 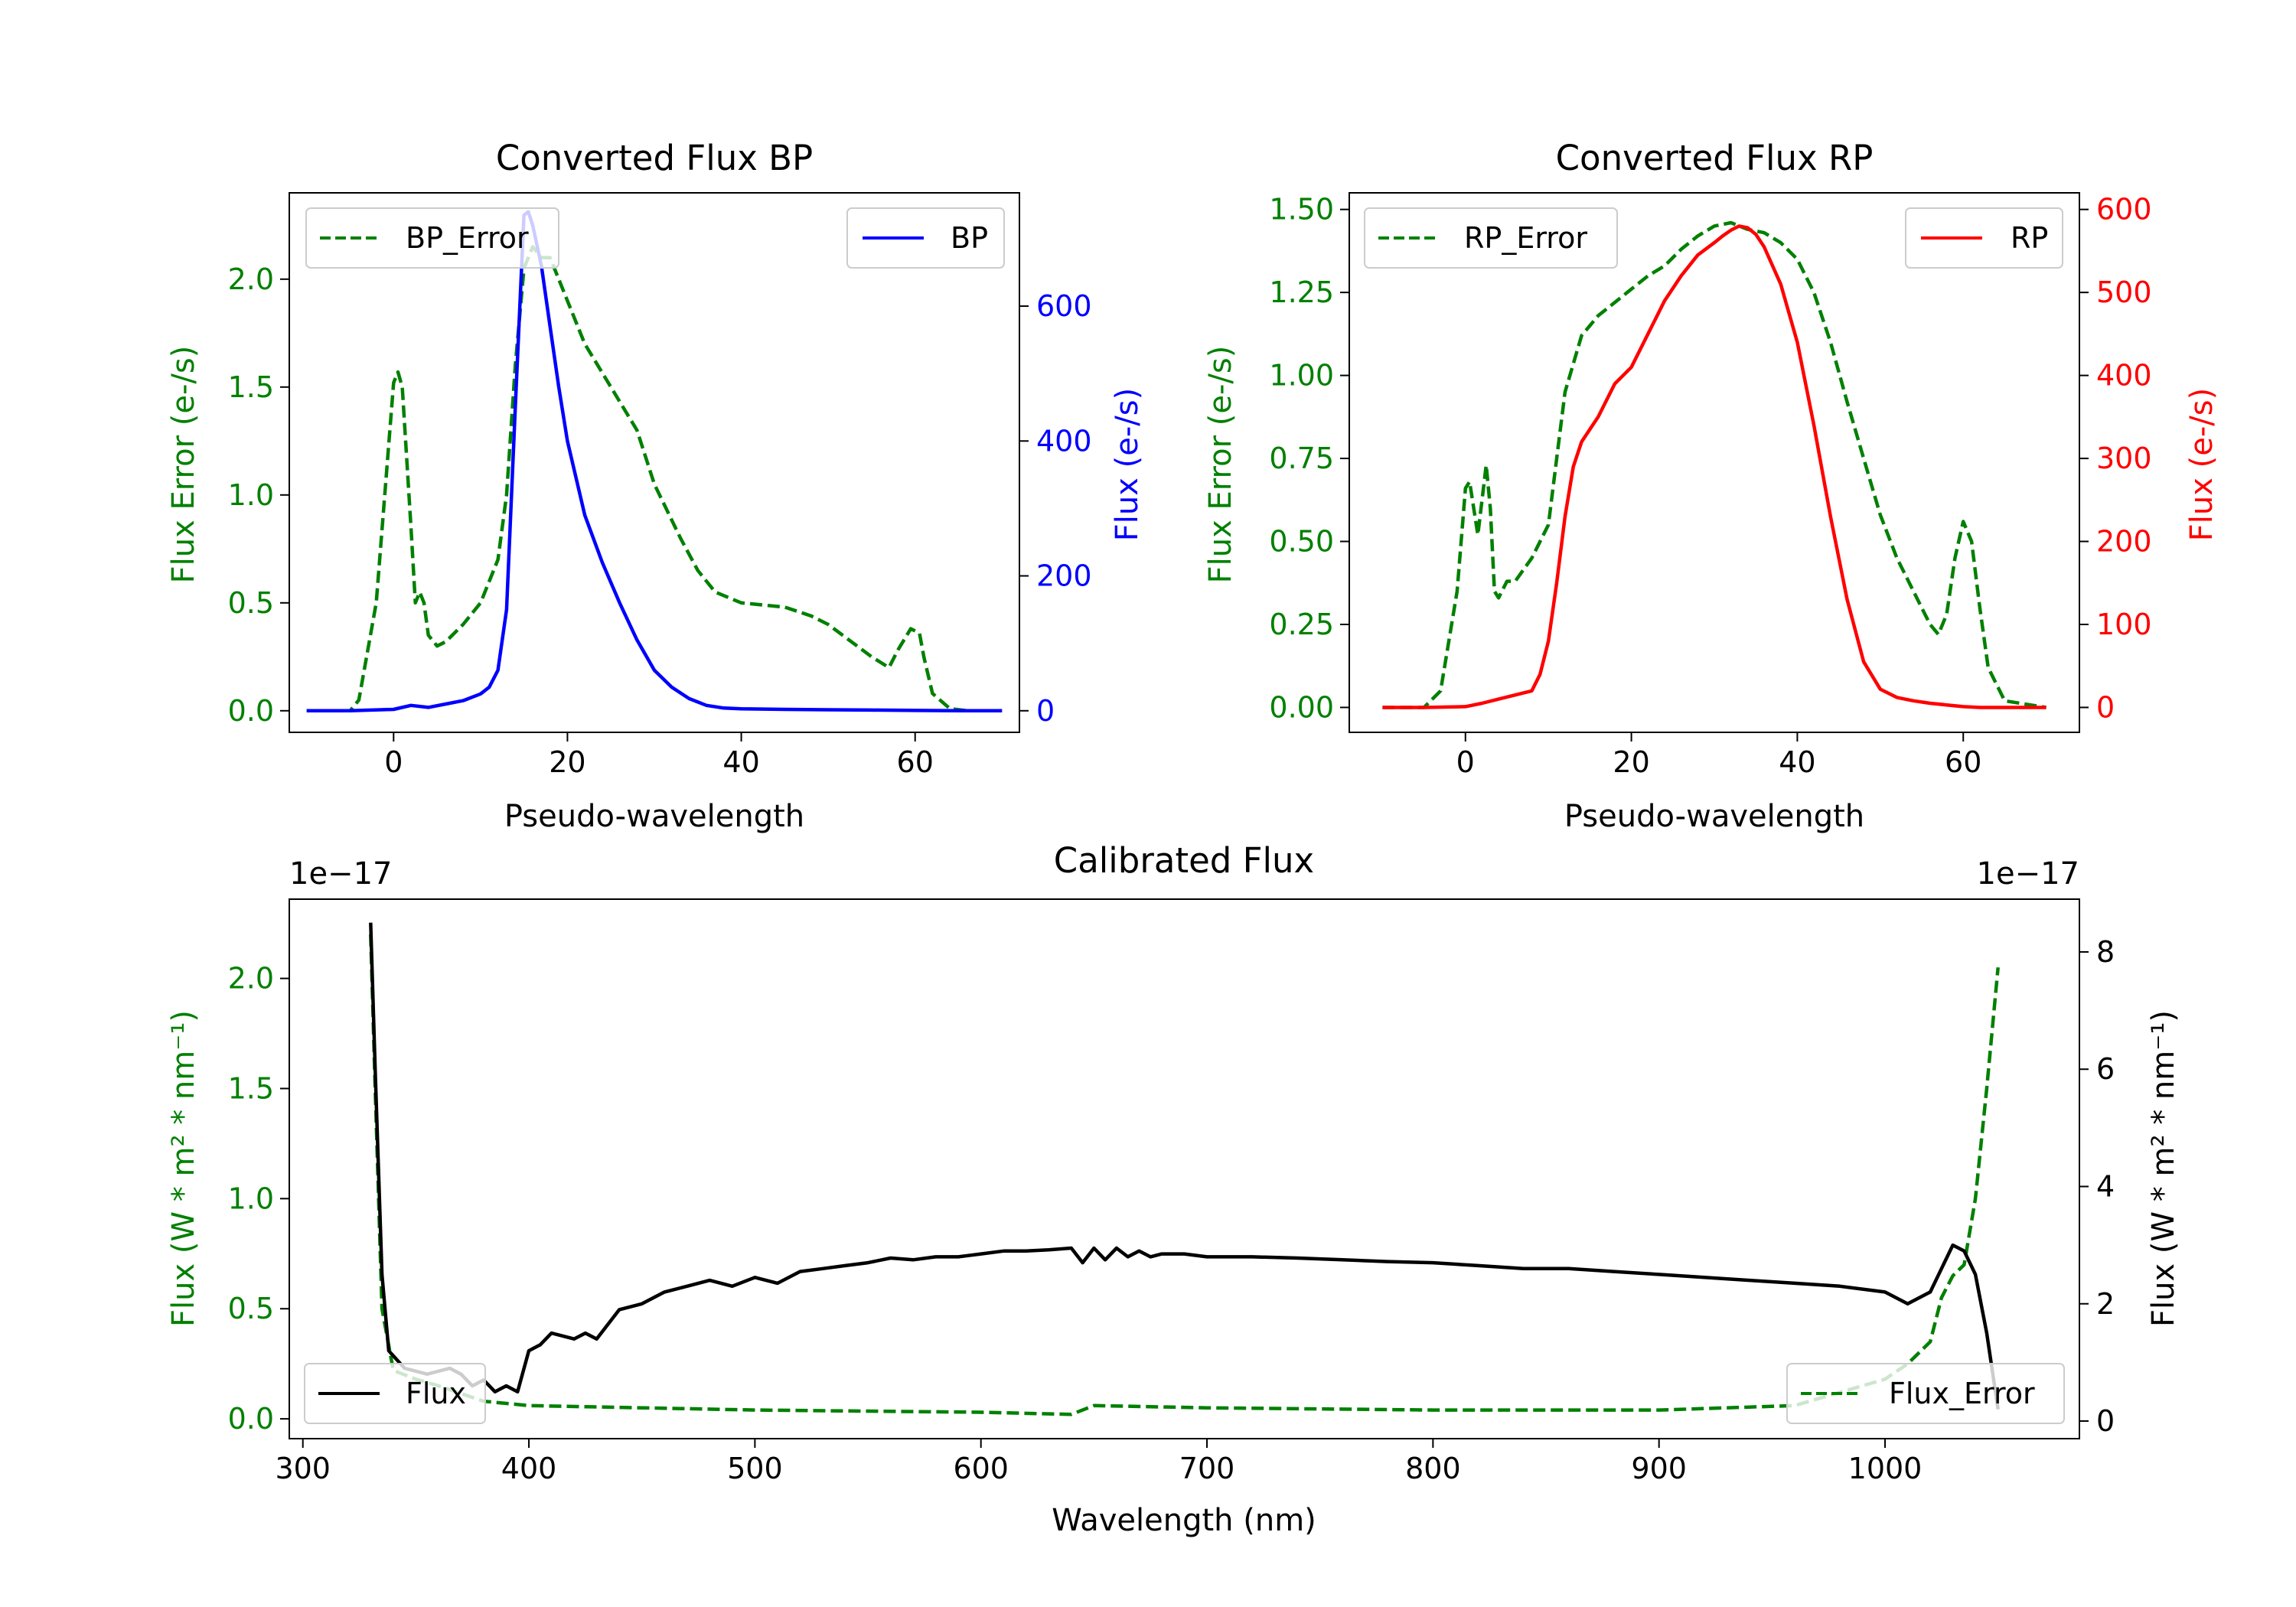 What do you see at coordinates (2028, 874) in the screenshot?
I see `calibrated-offset-right: 1e−17` at bounding box center [2028, 874].